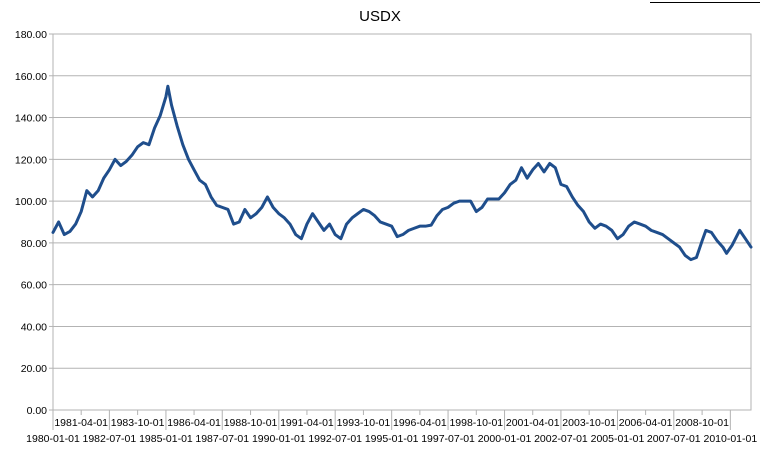 Image resolution: width=760 pixels, height=449 pixels. Describe the element at coordinates (476, 423) in the screenshot. I see `x-tick-label: 1998-10-01` at that location.